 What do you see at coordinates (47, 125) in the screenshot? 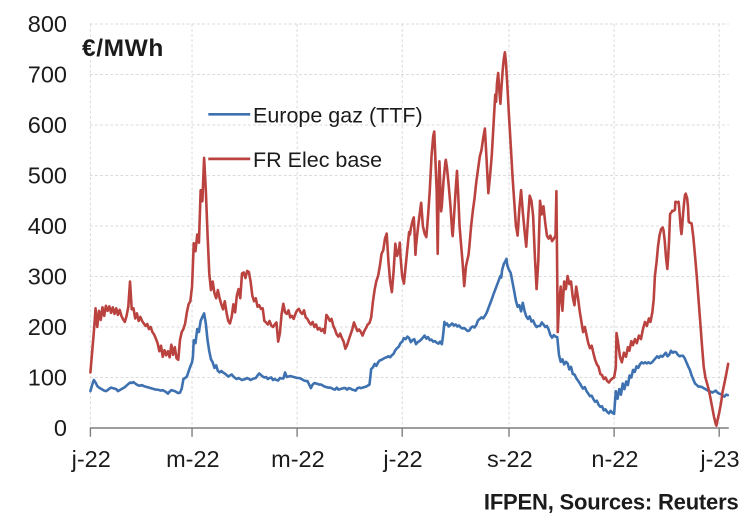
I see `svg-text: 600` at bounding box center [47, 125].